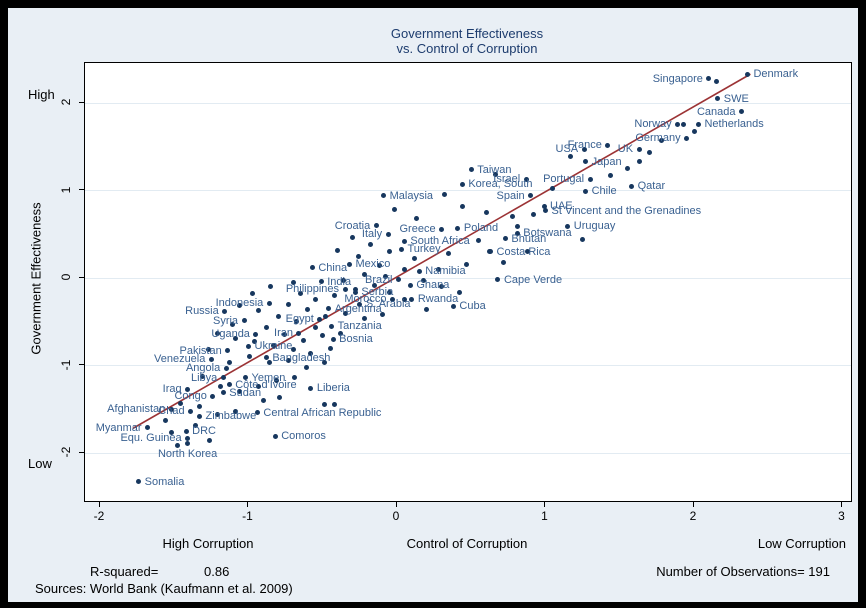 The height and width of the screenshot is (608, 866). What do you see at coordinates (658, 138) in the screenshot?
I see `point-label: Germany` at bounding box center [658, 138].